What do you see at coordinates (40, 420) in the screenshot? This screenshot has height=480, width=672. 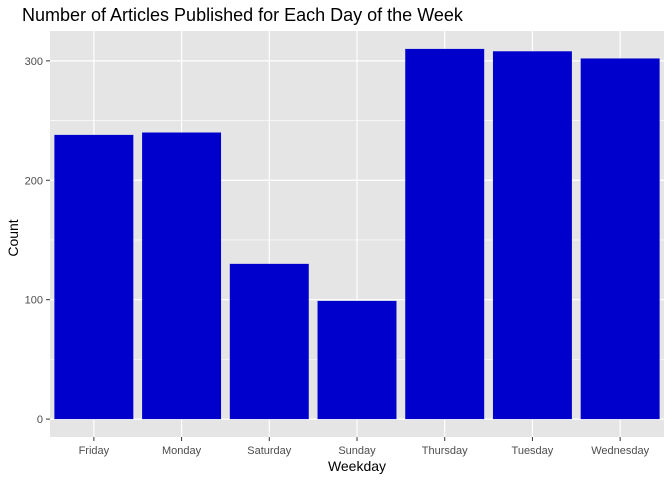 I see `y-tick-label: 0` at bounding box center [40, 420].